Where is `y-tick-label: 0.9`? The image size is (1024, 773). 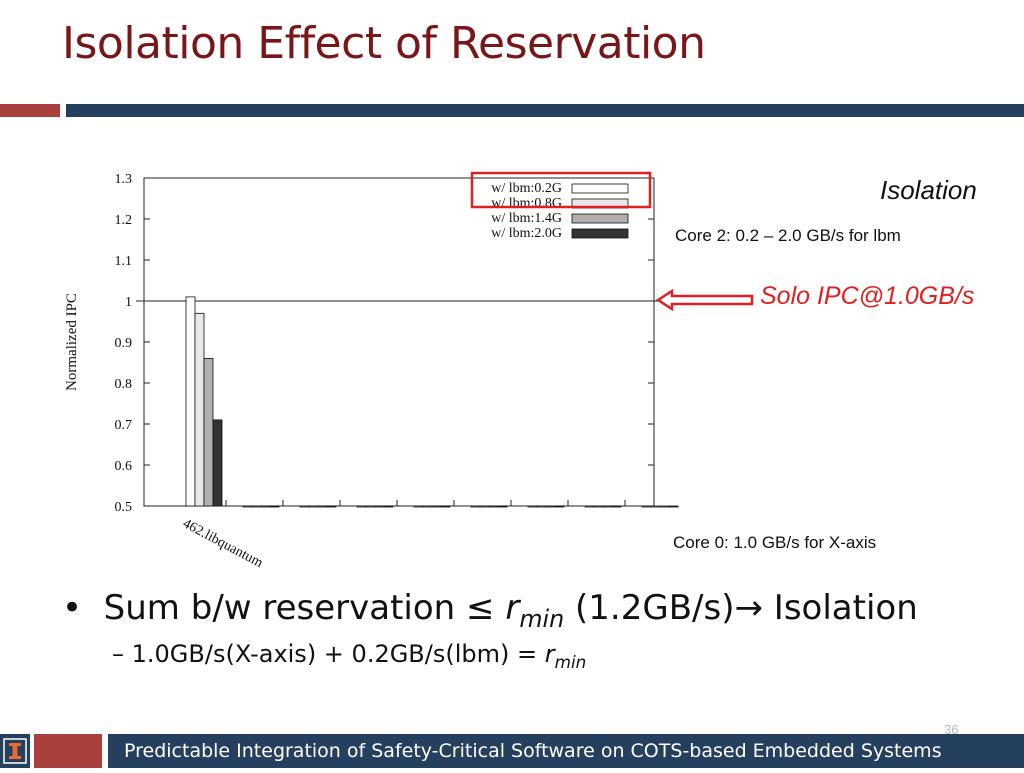 y-tick-label: 0.9 is located at coordinates (124, 343).